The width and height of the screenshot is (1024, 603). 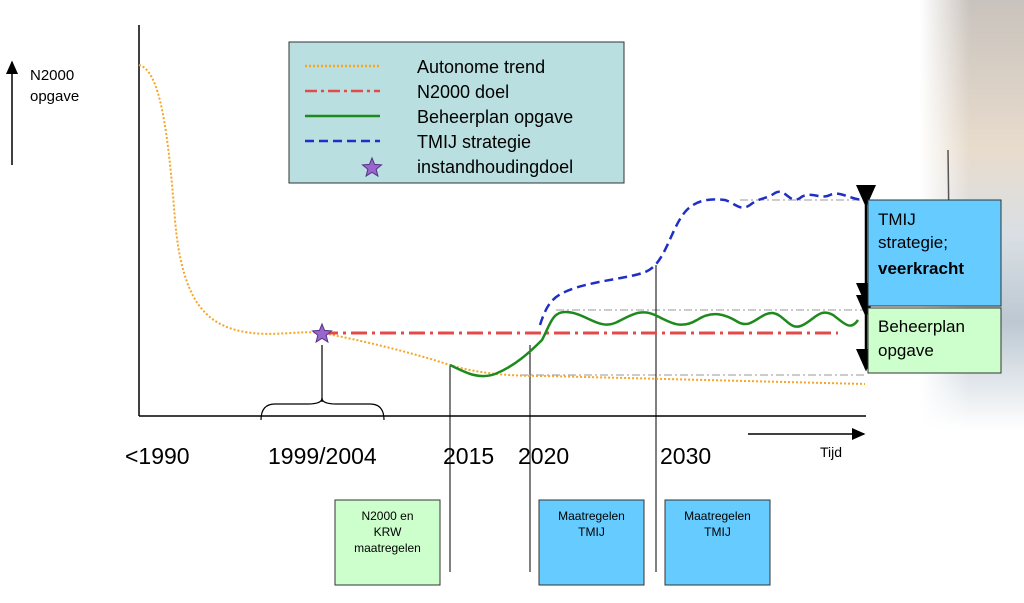 What do you see at coordinates (831, 452) in the screenshot?
I see `time-label: Tijd` at bounding box center [831, 452].